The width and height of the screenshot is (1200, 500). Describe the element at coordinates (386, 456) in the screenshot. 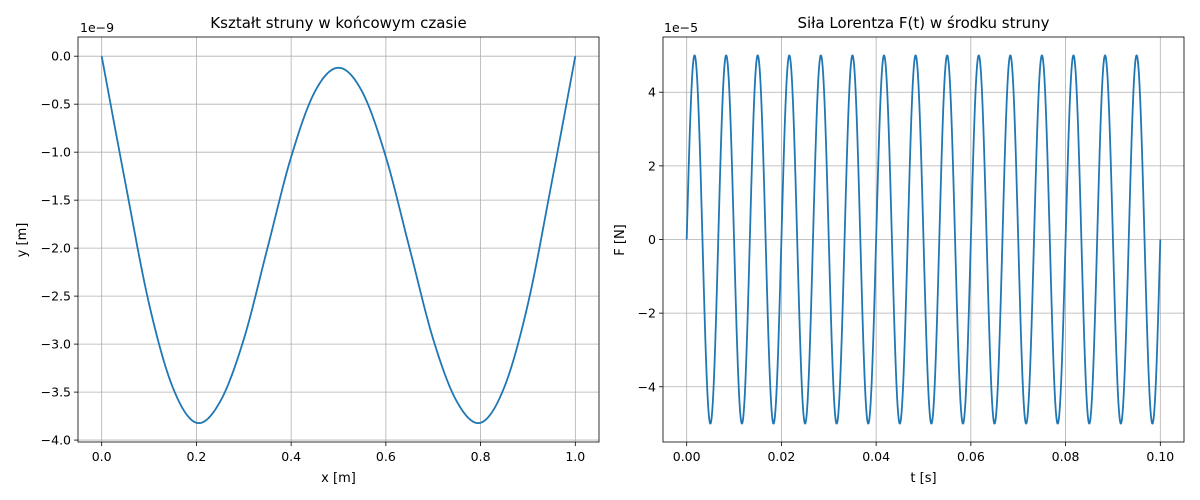

I see `shape-chart-x-tick-label: 0.6` at that location.